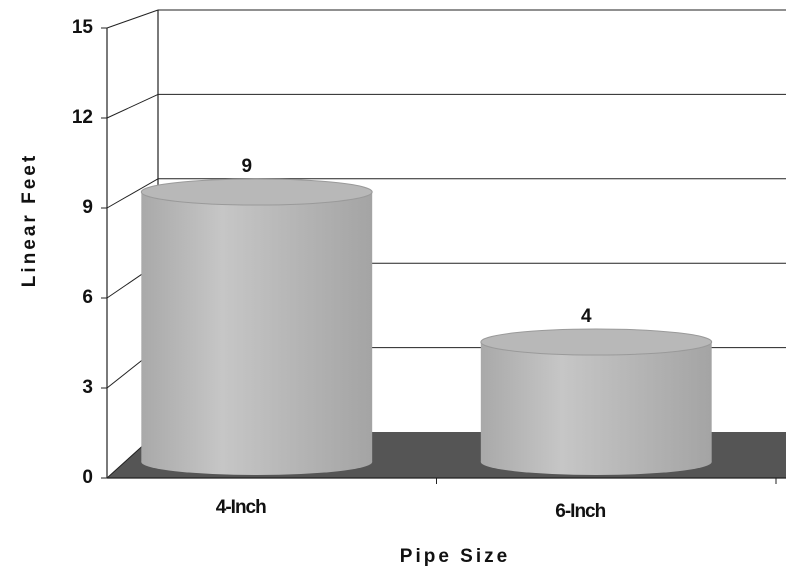  Describe the element at coordinates (87, 477) in the screenshot. I see `y-tick-label: 0` at that location.